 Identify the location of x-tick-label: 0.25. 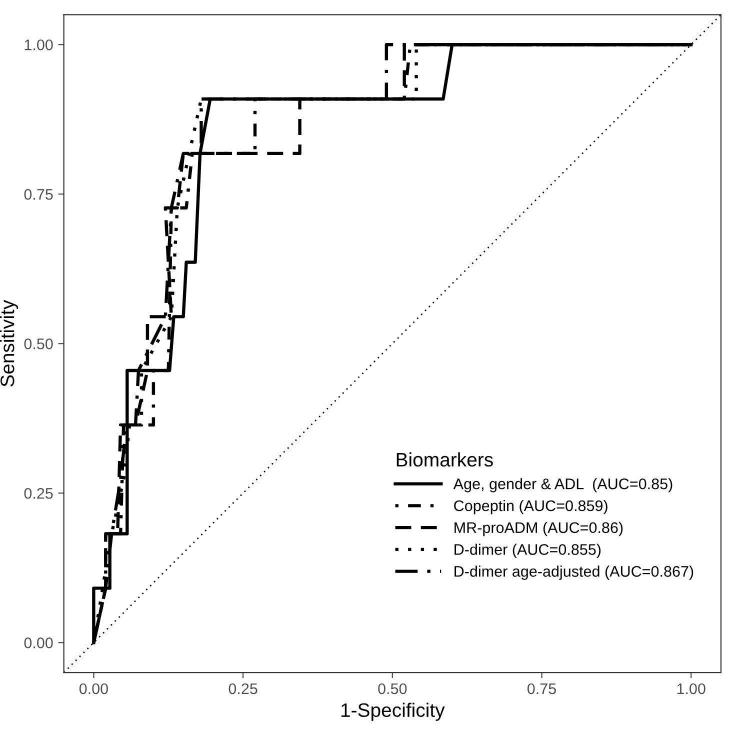
(243, 688).